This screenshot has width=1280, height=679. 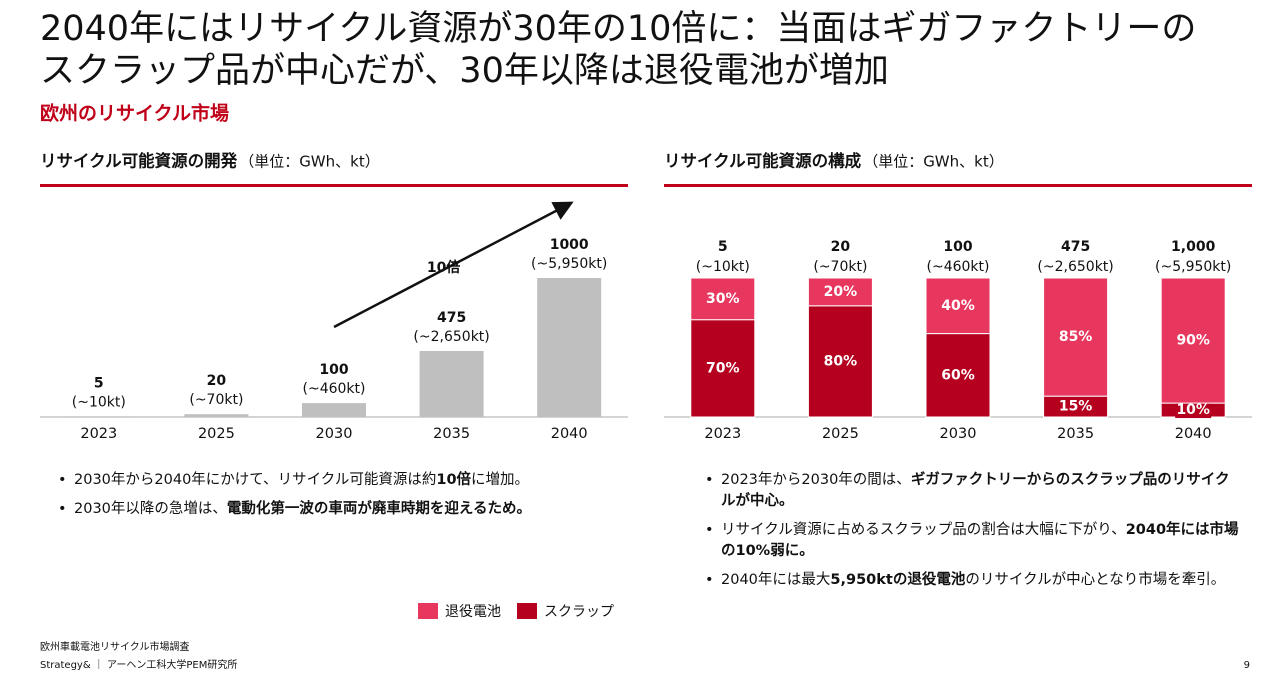 What do you see at coordinates (579, 612) in the screenshot?
I see `legend-label: スクラップ` at bounding box center [579, 612].